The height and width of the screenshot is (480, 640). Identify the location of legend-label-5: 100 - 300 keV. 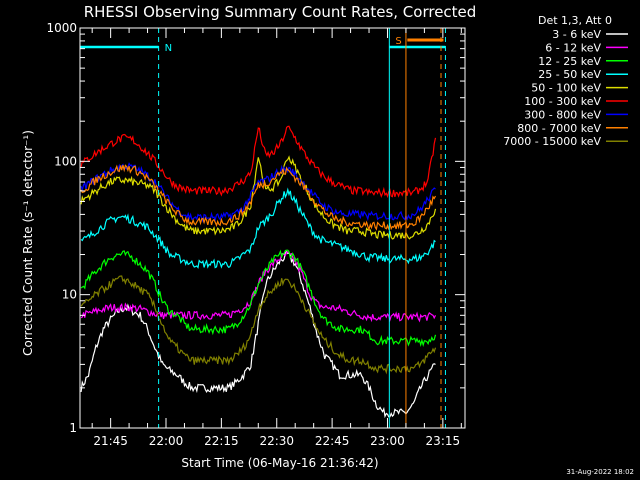
(562, 101).